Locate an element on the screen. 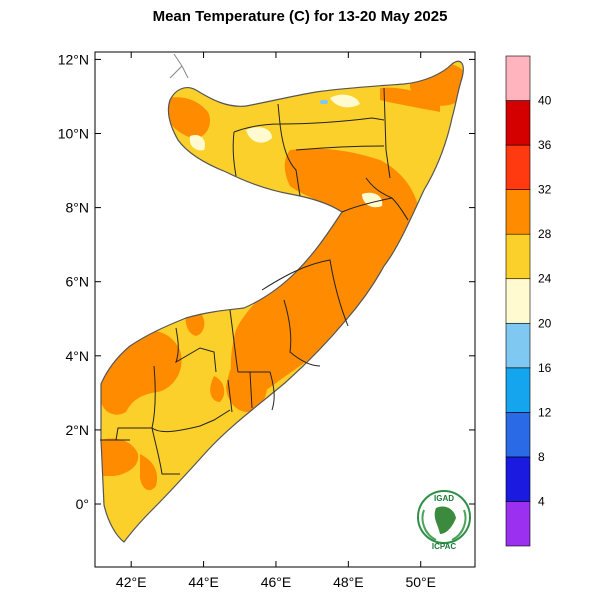  colorbar-label: 28 is located at coordinates (545, 234).